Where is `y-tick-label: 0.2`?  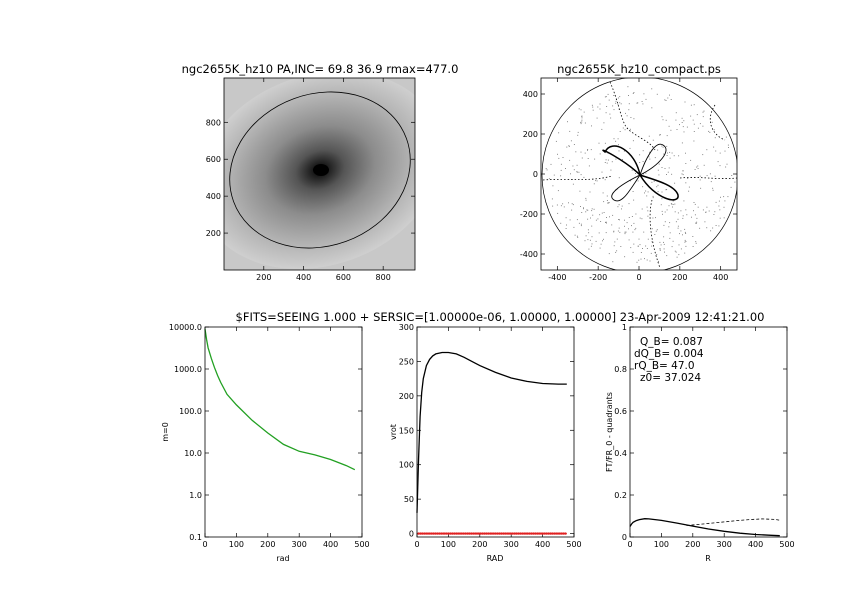 y-tick-label: 0.2 is located at coordinates (620, 495).